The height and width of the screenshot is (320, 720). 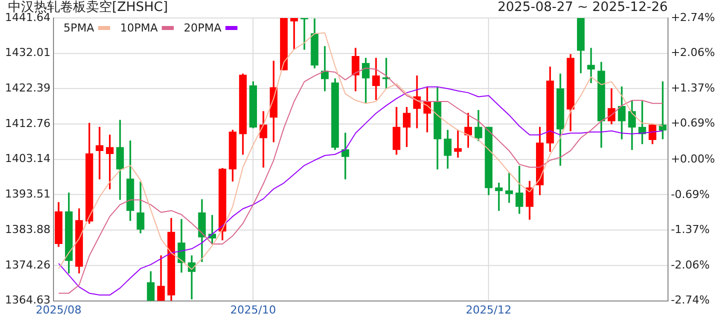 What do you see at coordinates (690, 265) in the screenshot?
I see `y2-tick-label: -2.06%` at bounding box center [690, 265].